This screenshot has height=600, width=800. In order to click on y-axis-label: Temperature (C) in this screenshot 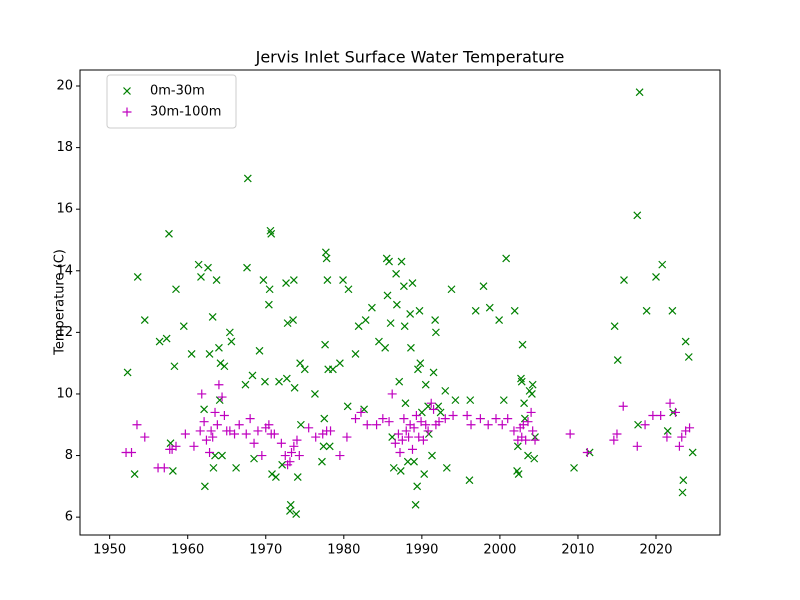, I will do `click(60, 302)`.